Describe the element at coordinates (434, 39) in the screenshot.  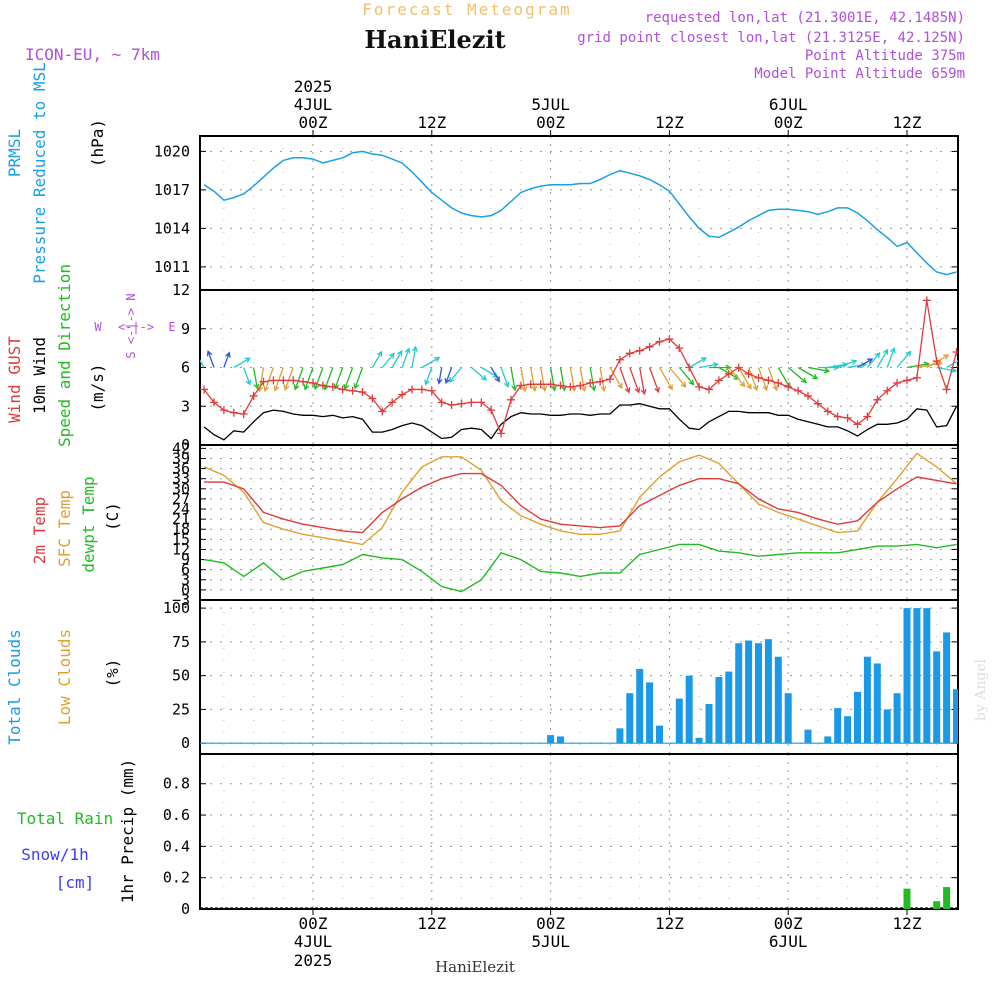
I see `location-title: HaniElezit` at that location.